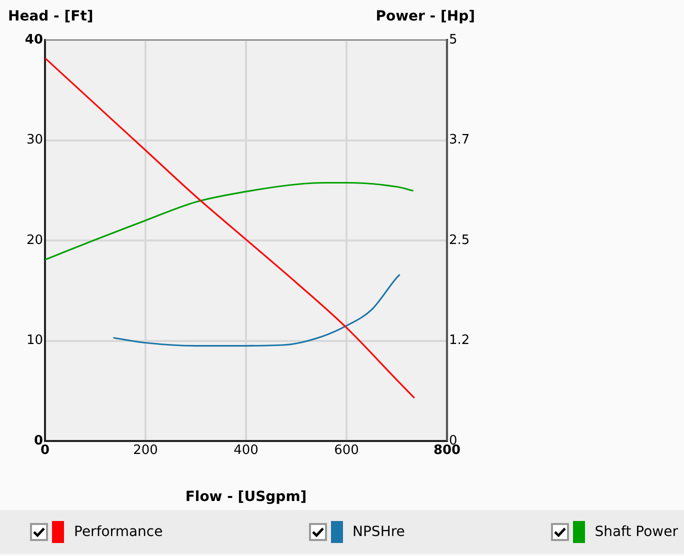  Describe the element at coordinates (636, 532) in the screenshot. I see `legend-label: Shaft Power` at that location.